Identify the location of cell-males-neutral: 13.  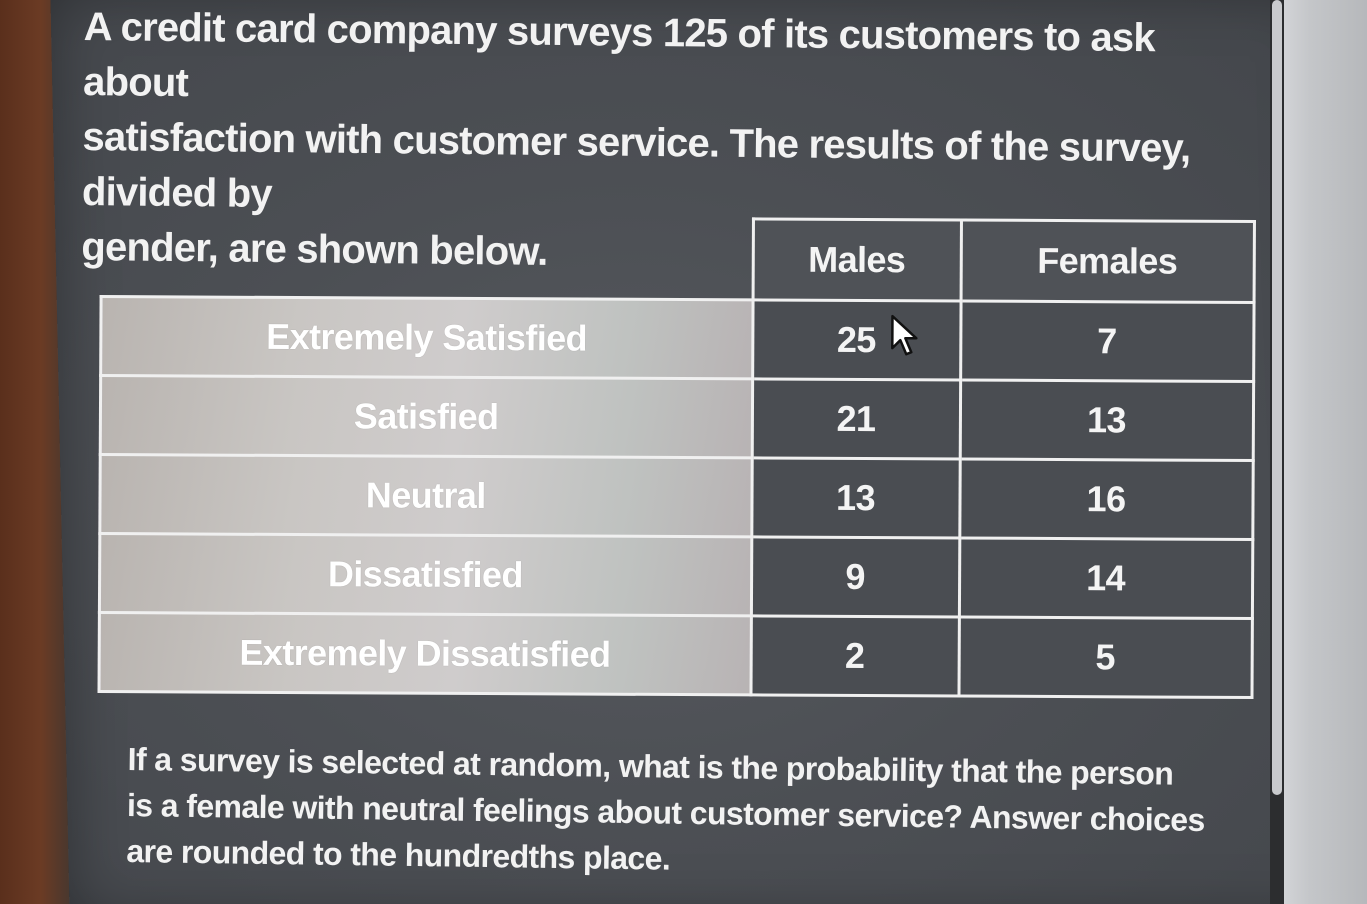
(855, 498).